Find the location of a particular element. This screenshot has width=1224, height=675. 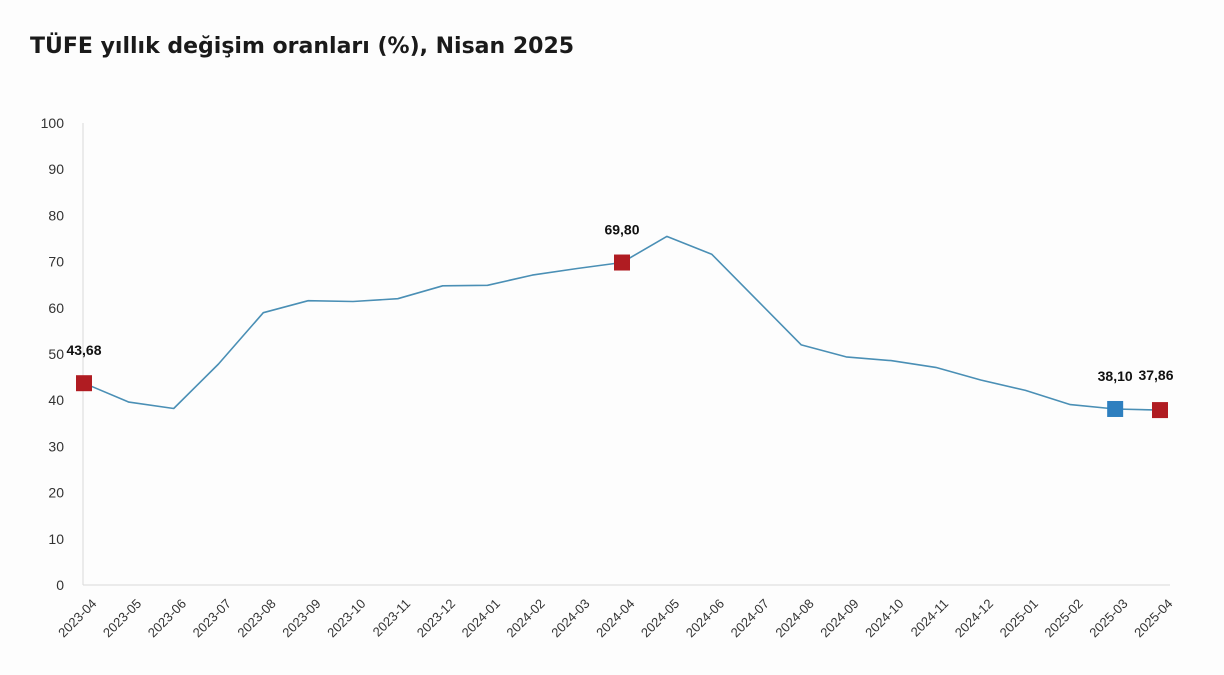

y-tick-label: 40 is located at coordinates (56, 400).